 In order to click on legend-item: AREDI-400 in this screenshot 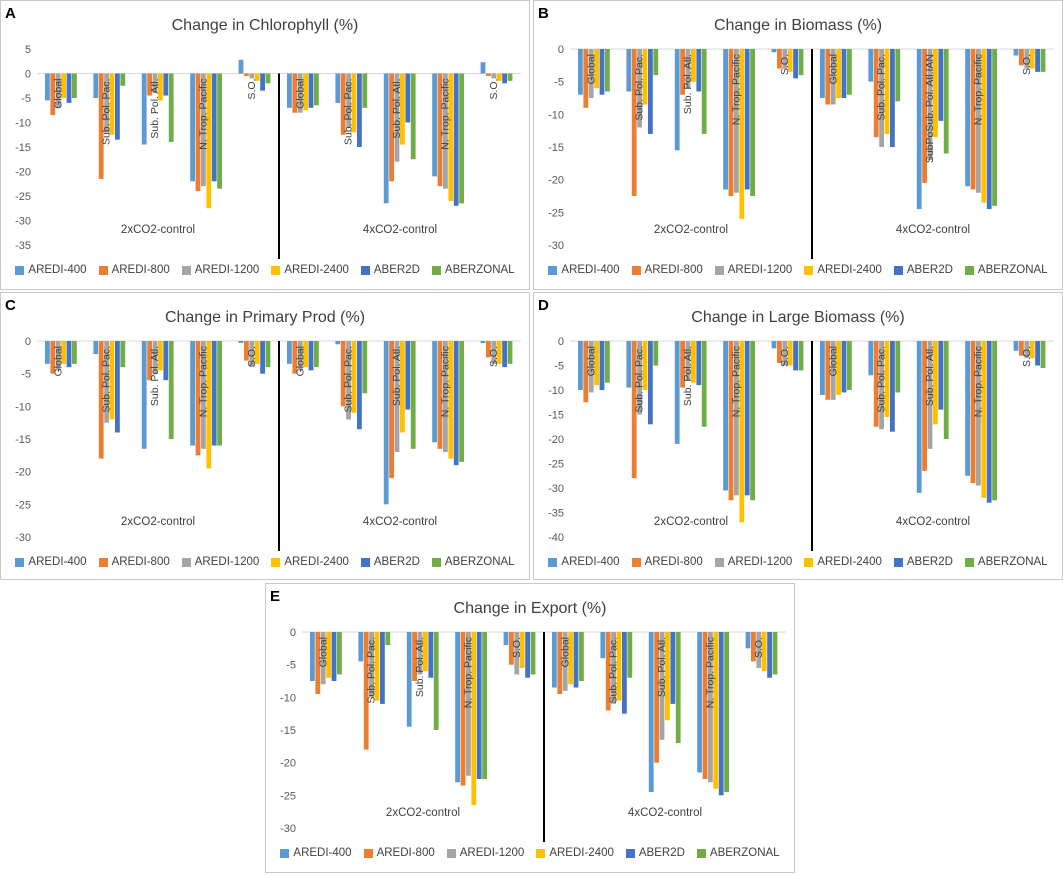, I will do `click(51, 270)`.